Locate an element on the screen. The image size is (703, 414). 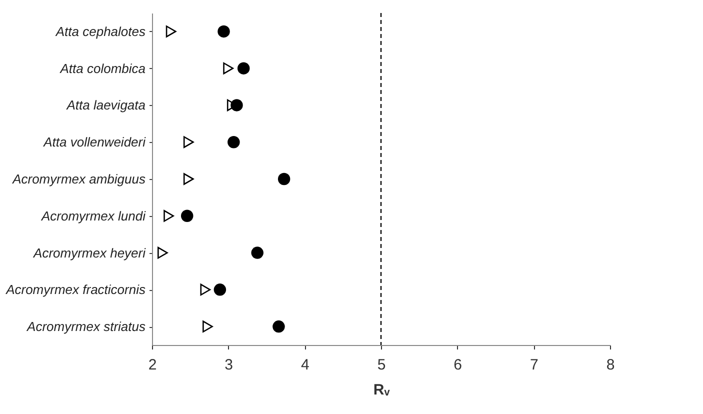
y-tick-label: Atta vollenweideri is located at coordinates (94, 142).